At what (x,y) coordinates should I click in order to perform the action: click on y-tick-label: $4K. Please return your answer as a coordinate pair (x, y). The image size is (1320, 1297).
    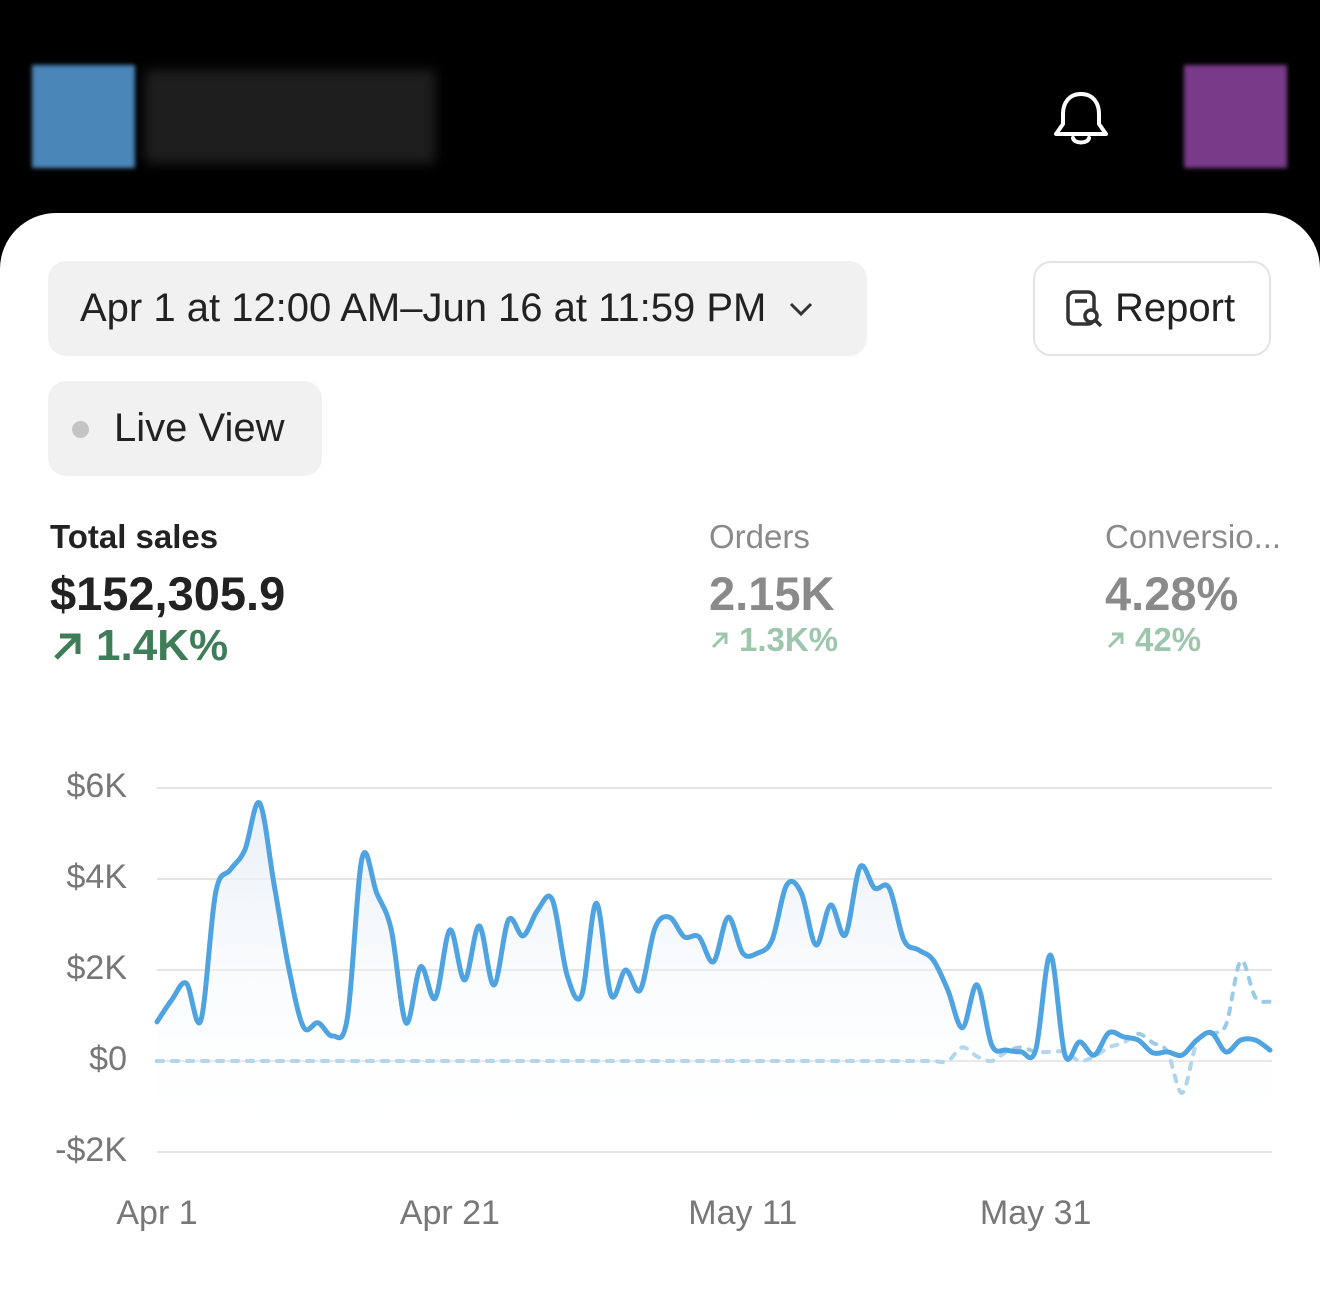
    Looking at the image, I should click on (97, 877).